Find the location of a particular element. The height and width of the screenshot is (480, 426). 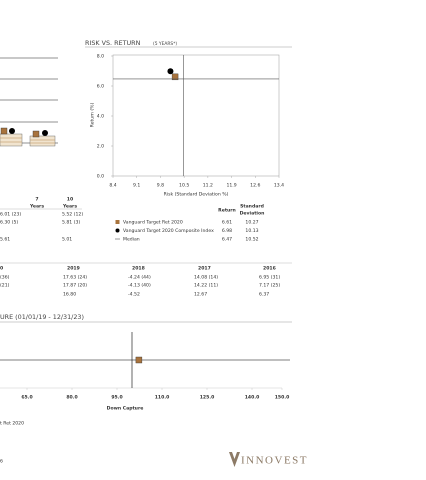

x-tick-label: 12.6 is located at coordinates (255, 186).